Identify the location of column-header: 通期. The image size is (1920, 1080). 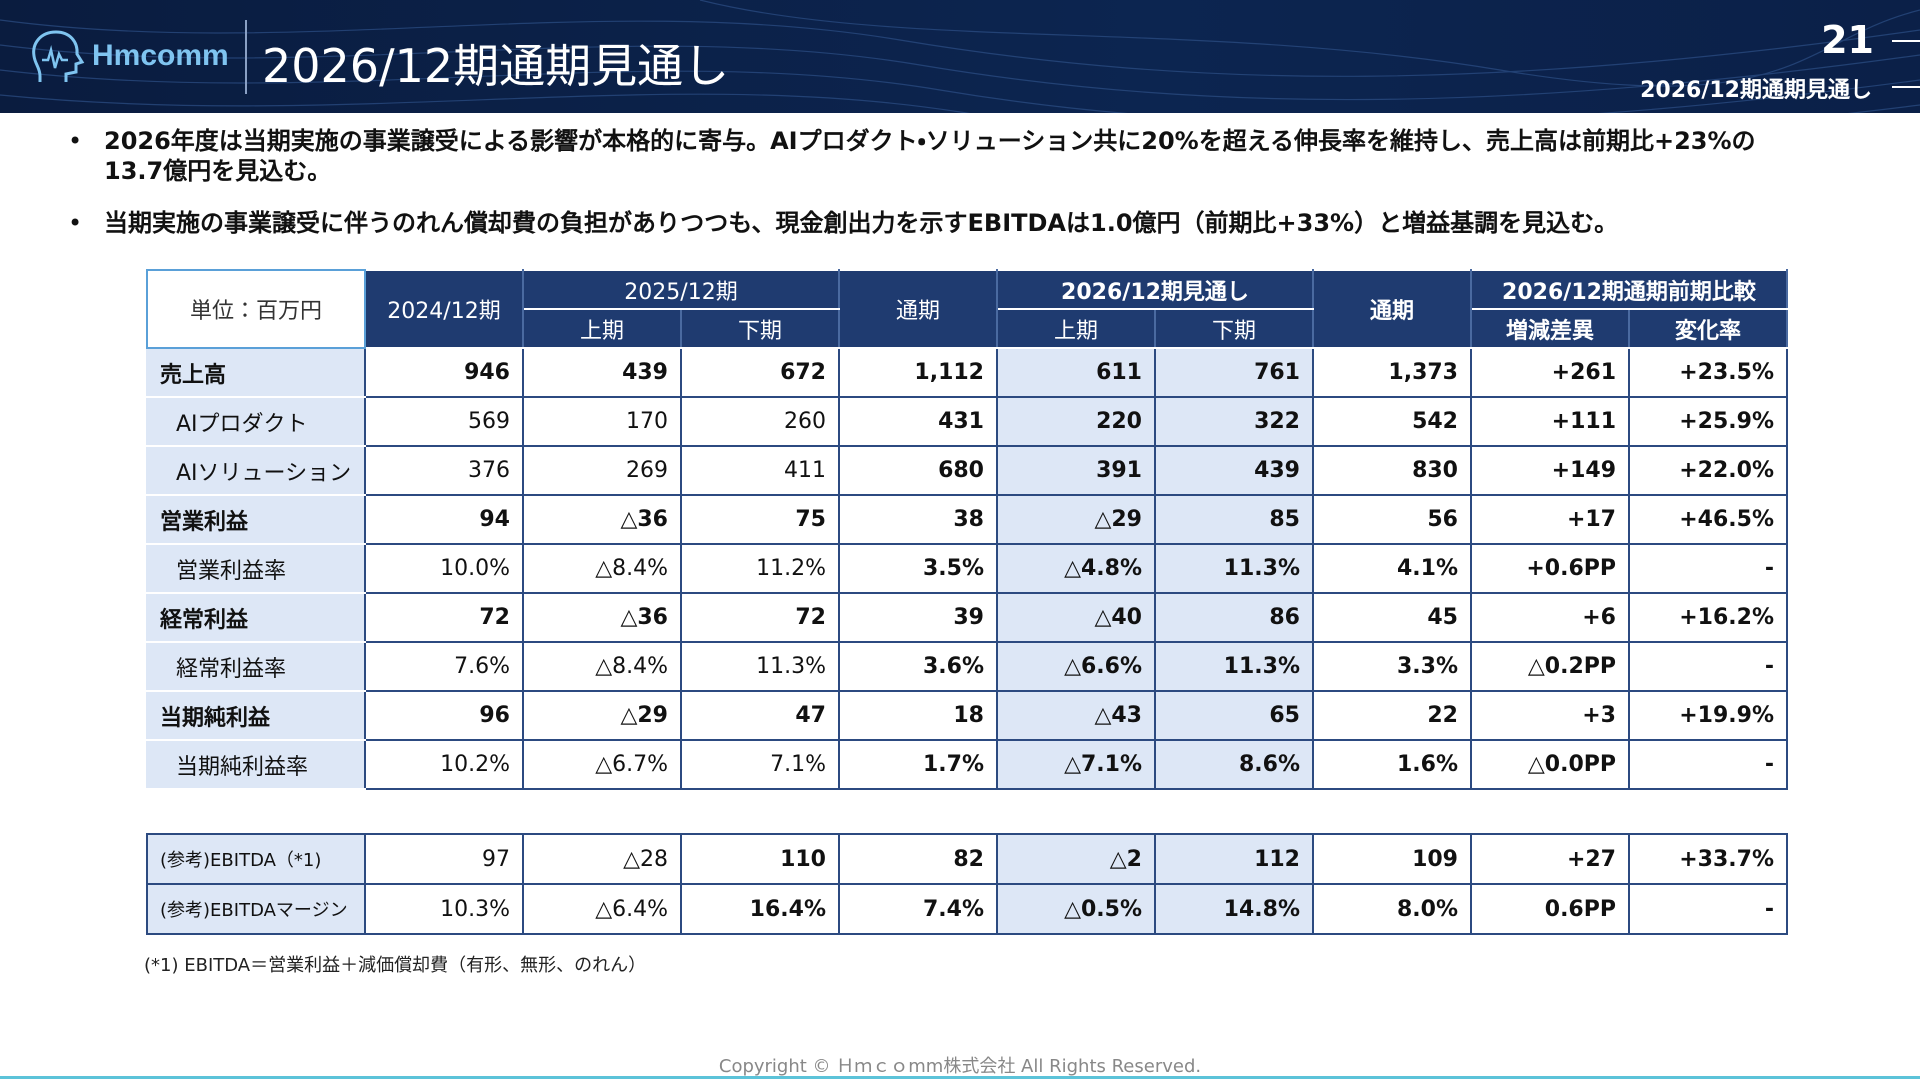
(1392, 309).